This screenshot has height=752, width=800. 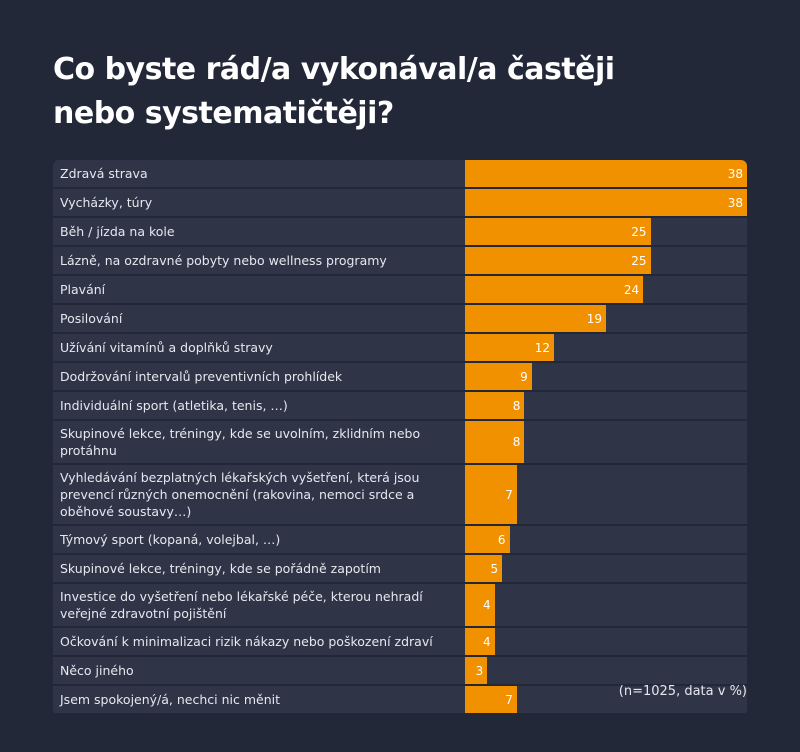 I want to click on bar: 24, so click(x=554, y=289).